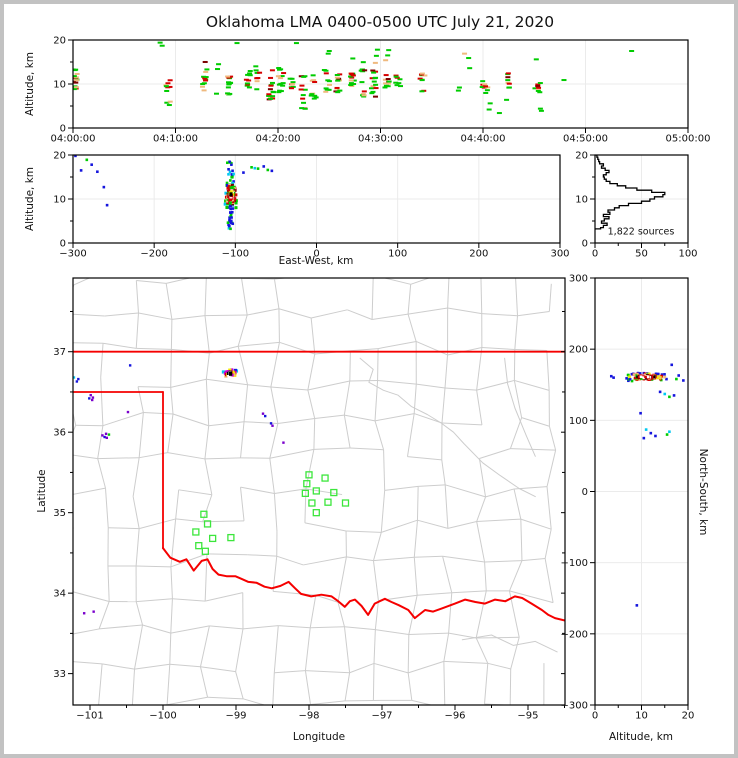  What do you see at coordinates (316, 261) in the screenshot?
I see `eastwest-panel-x-axis-label: East-West, km` at bounding box center [316, 261].